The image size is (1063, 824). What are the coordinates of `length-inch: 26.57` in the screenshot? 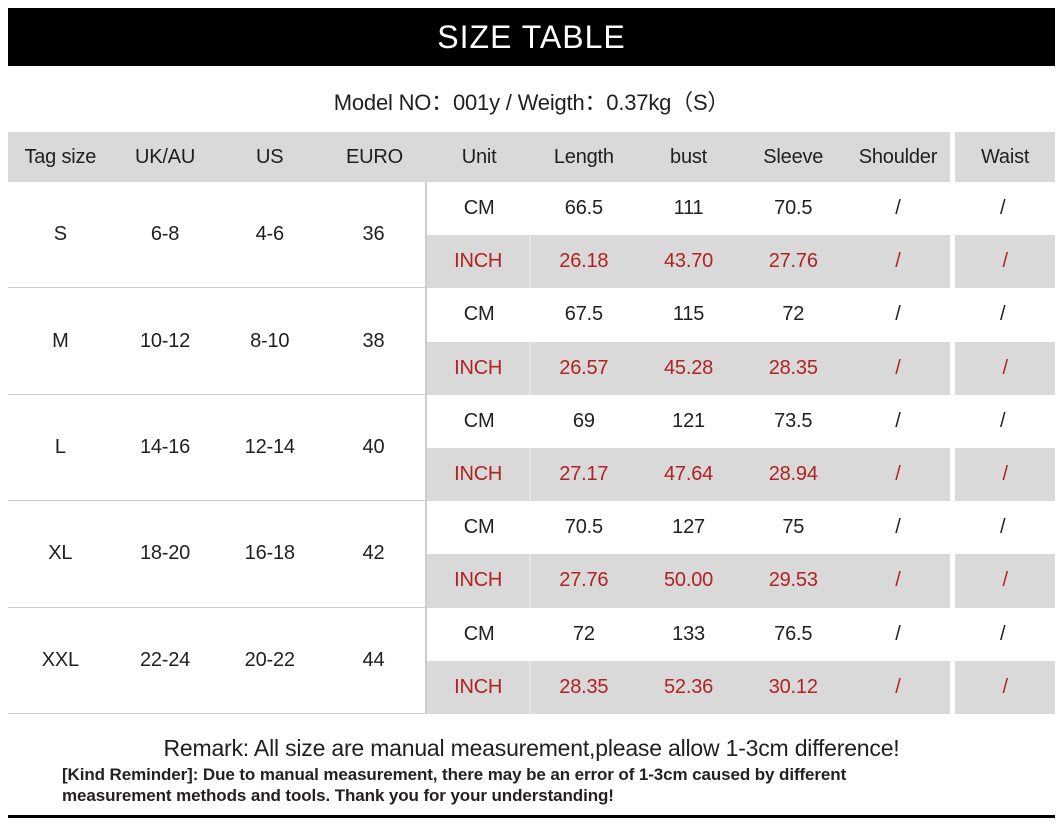 It's located at (584, 368).